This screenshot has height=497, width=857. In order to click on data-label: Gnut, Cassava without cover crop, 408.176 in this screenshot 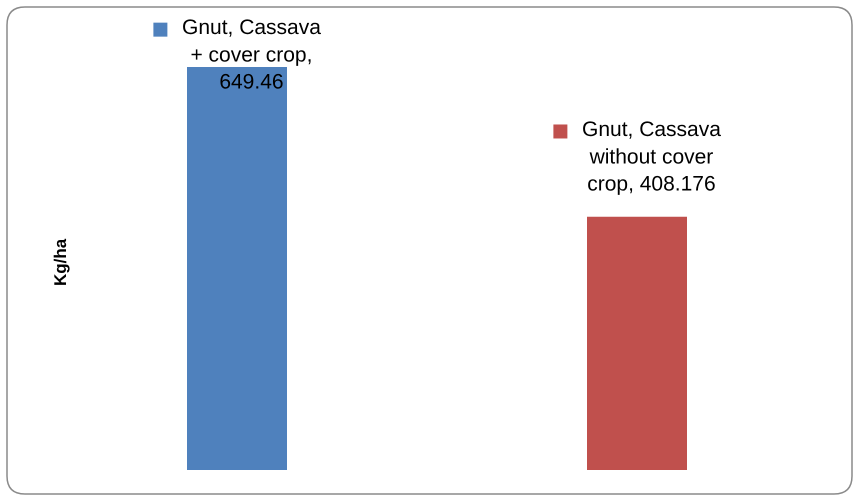, I will do `click(652, 157)`.